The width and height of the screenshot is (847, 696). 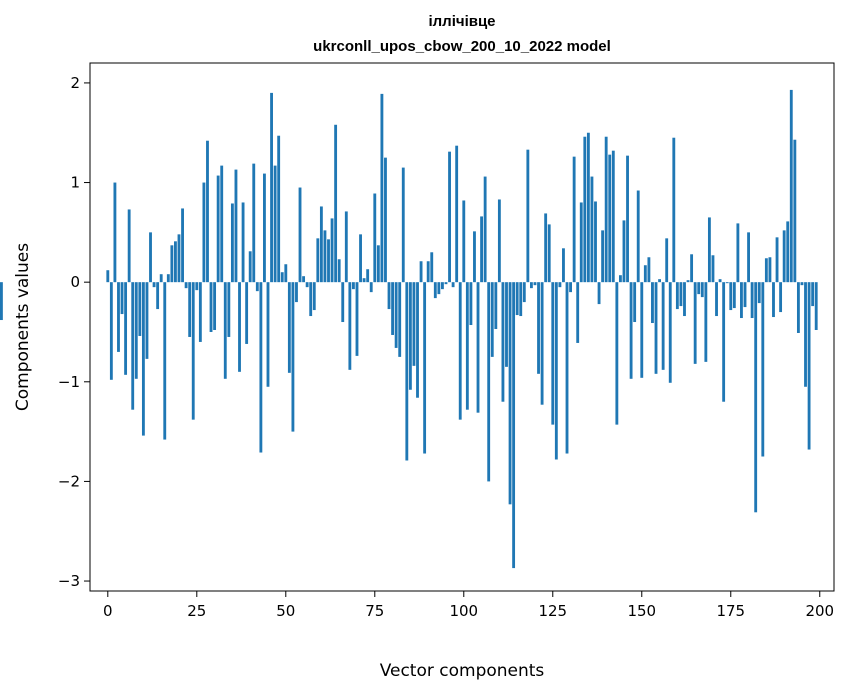 I want to click on x-tick-label: 0, so click(x=108, y=611).